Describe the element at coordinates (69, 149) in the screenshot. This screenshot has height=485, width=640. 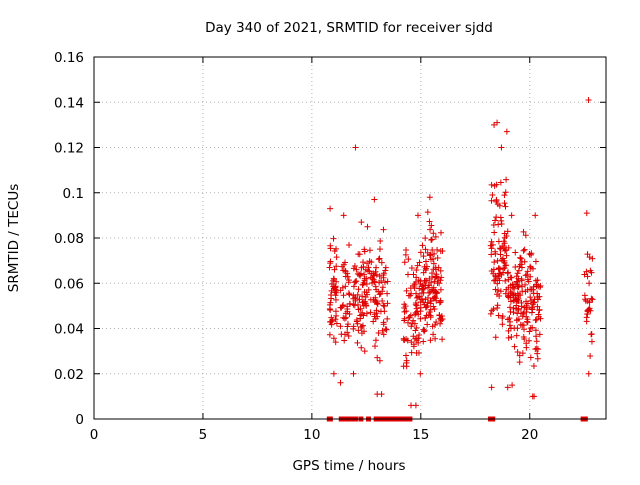
I see `y-tick-label: 0.12` at that location.